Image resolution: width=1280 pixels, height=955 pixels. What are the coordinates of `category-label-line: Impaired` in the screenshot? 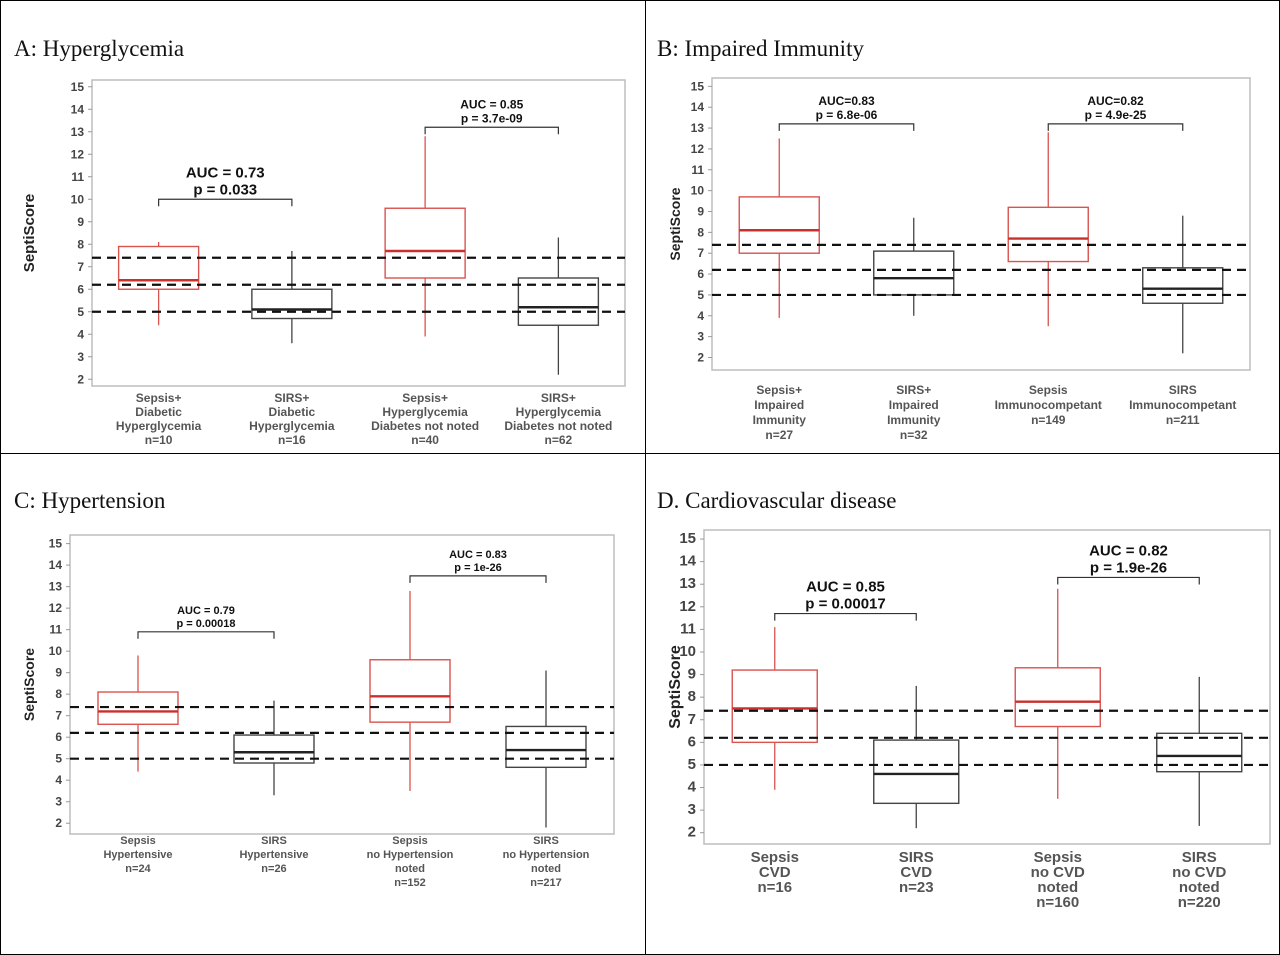 It's located at (779, 405).